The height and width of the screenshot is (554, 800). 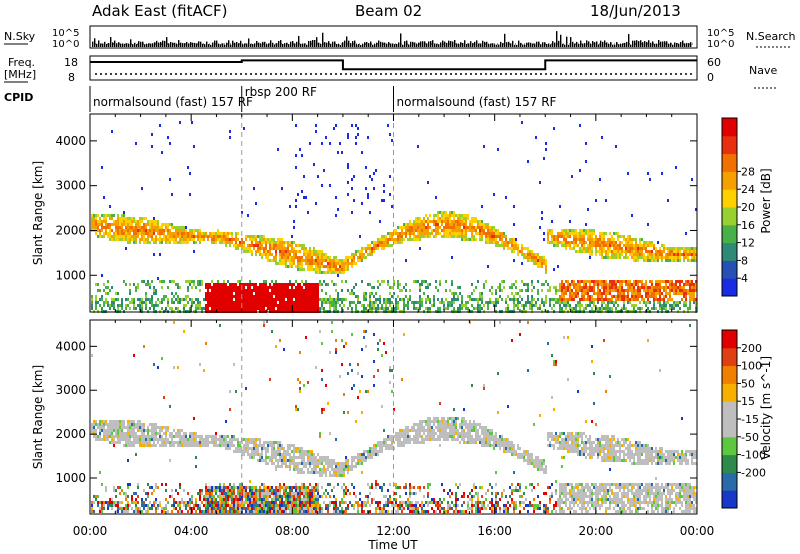 What do you see at coordinates (714, 62) in the screenshot?
I see `freq-right-tick-top: 60` at bounding box center [714, 62].